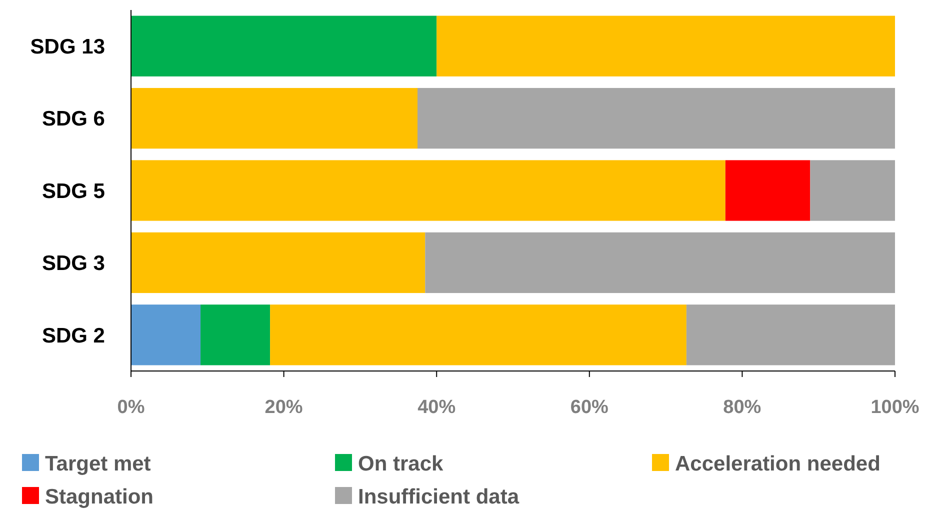  I want to click on y-tick-label: SDG 2, so click(73, 336).